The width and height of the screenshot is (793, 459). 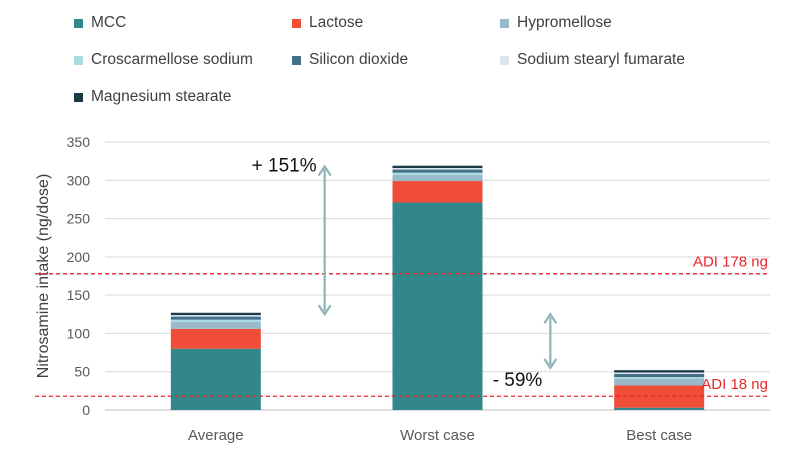 What do you see at coordinates (43, 276) in the screenshot?
I see `y-axis-label: Nitrosamine intake (ng/dose)` at bounding box center [43, 276].